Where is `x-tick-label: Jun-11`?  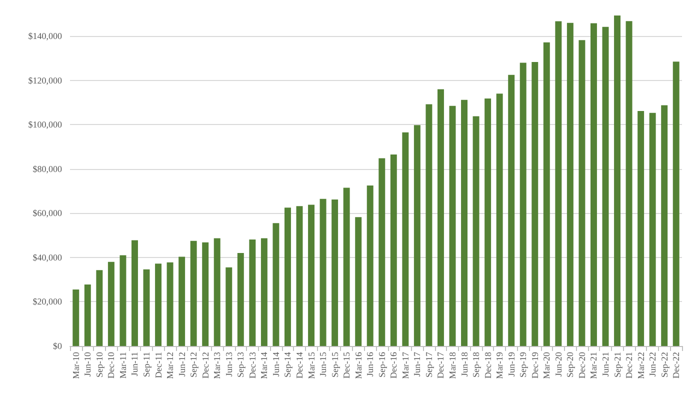
x-tick-label: Jun-11 is located at coordinates (135, 364).